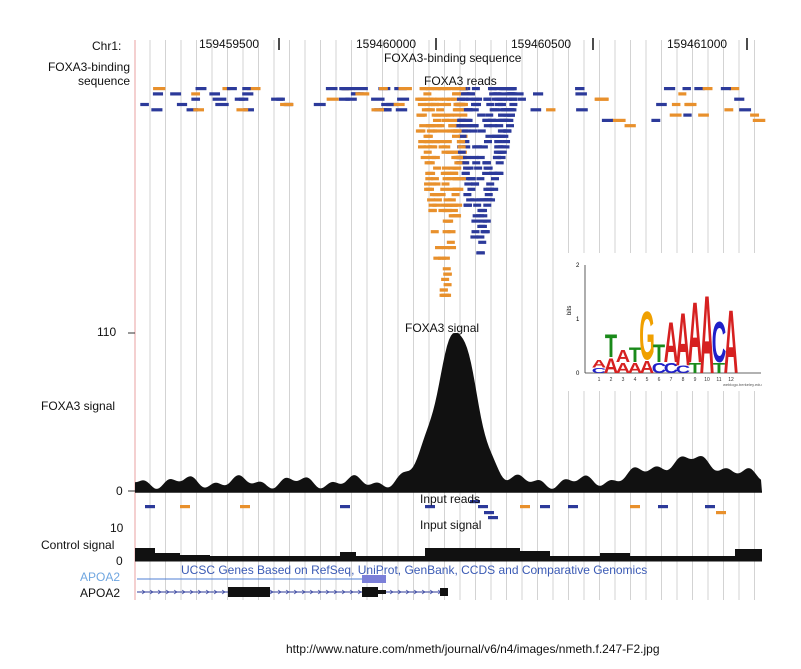 This screenshot has height=669, width=801. Describe the element at coordinates (100, 577) in the screenshot. I see `gene1-left-label: APOA2` at that location.